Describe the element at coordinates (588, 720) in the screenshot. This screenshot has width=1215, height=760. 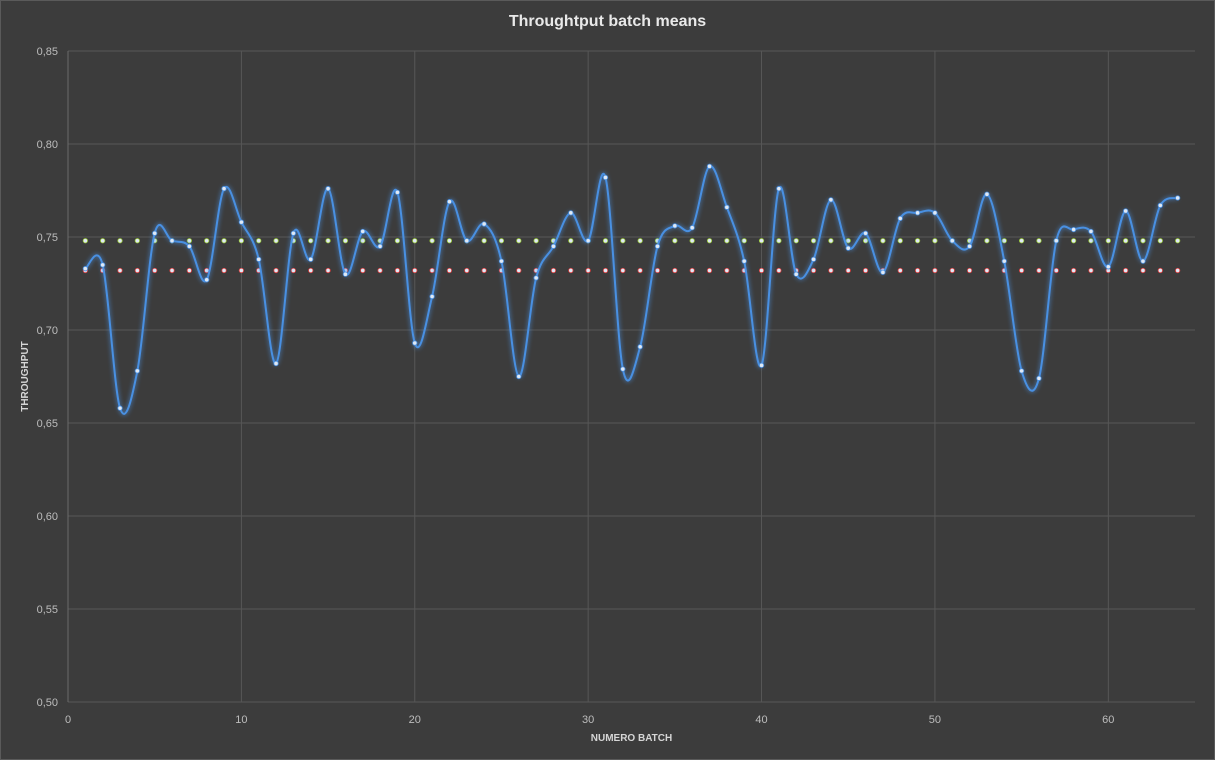
I see `x-tick-label: 30` at that location.